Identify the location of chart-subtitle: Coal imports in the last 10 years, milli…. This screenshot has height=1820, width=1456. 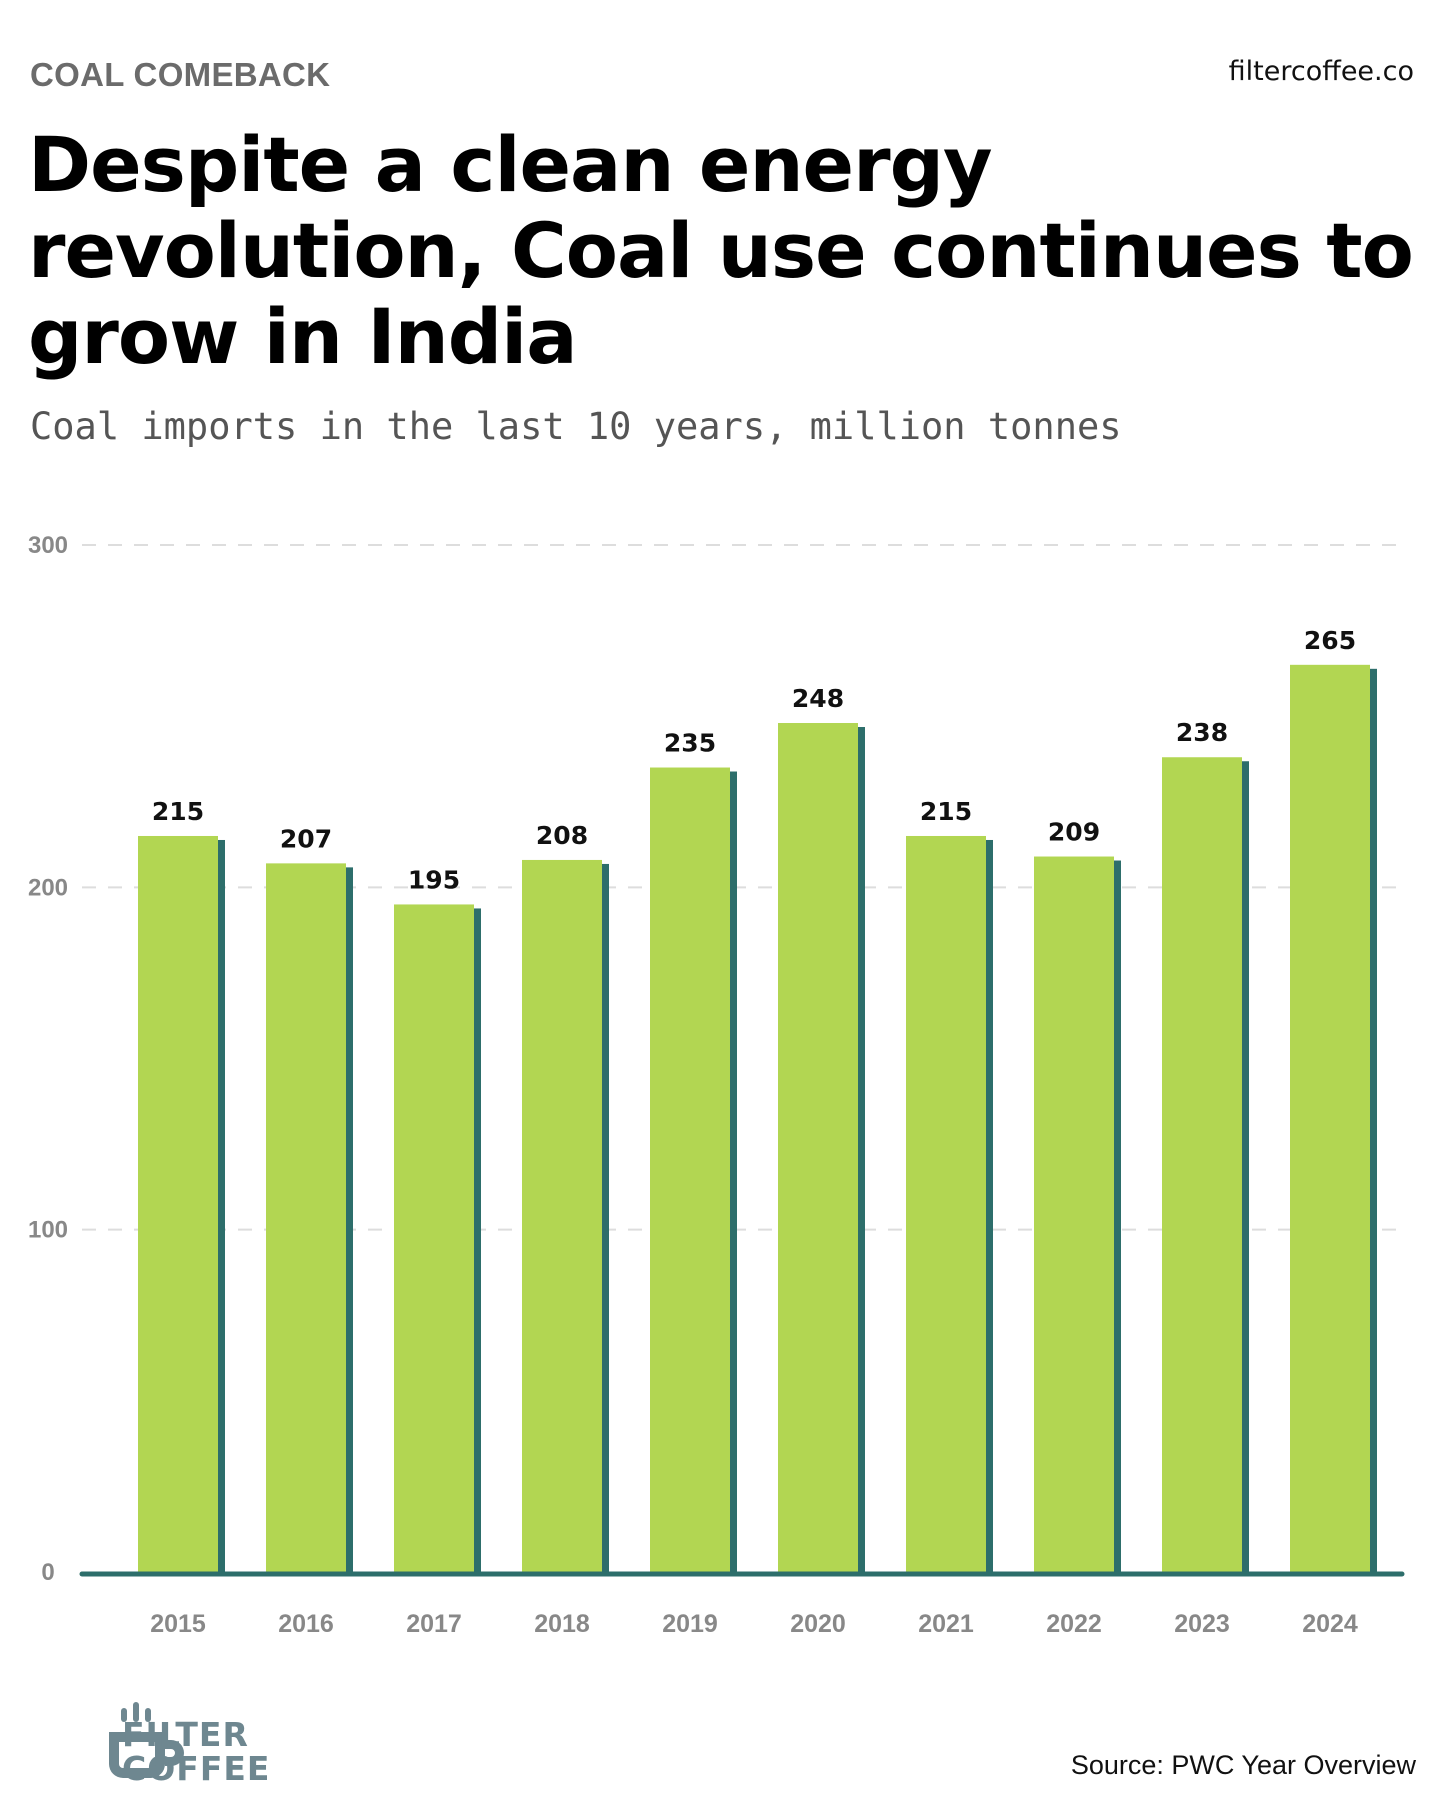
(576, 426).